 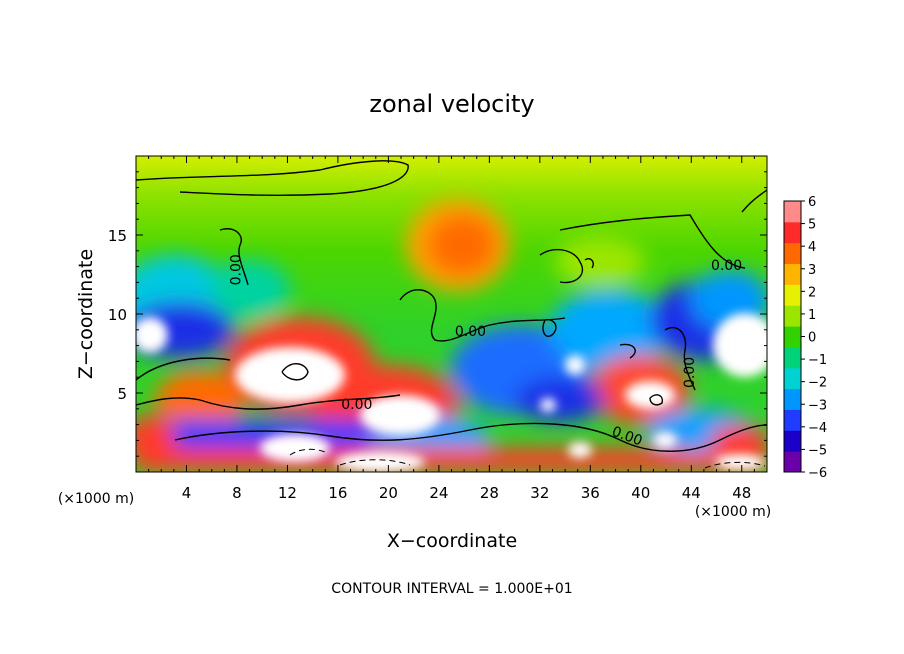 What do you see at coordinates (817, 428) in the screenshot?
I see `colorbar-label: −4` at bounding box center [817, 428].